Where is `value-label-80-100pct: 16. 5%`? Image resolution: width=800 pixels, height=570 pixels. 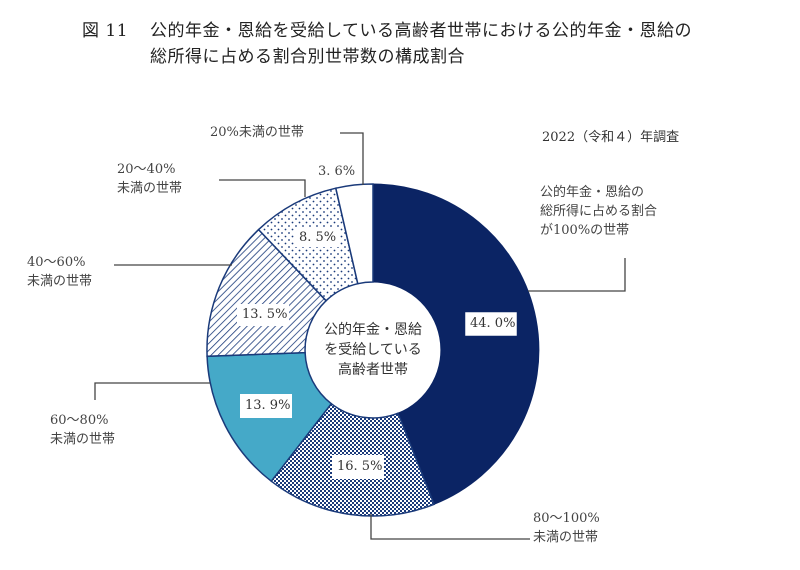
value-label-80-100pct: 16. 5% is located at coordinates (360, 466).